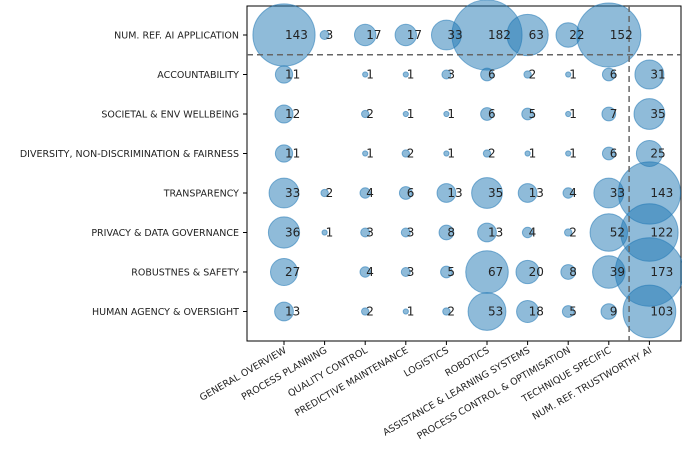  What do you see at coordinates (568, 153) in the screenshot?
I see `bubble-diversity-non-discrimination-fairness-process-control-optimisation` at bounding box center [568, 153].